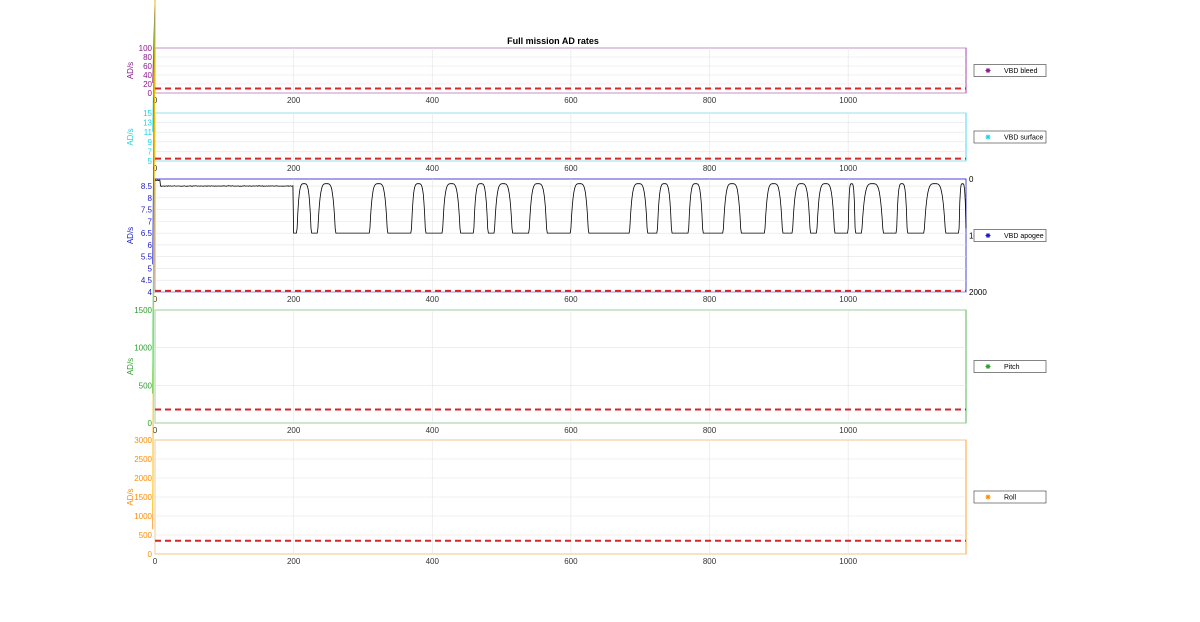 Image resolution: width=1200 pixels, height=622 pixels. What do you see at coordinates (148, 132) in the screenshot?
I see `y-tick-label: 11` at bounding box center [148, 132].